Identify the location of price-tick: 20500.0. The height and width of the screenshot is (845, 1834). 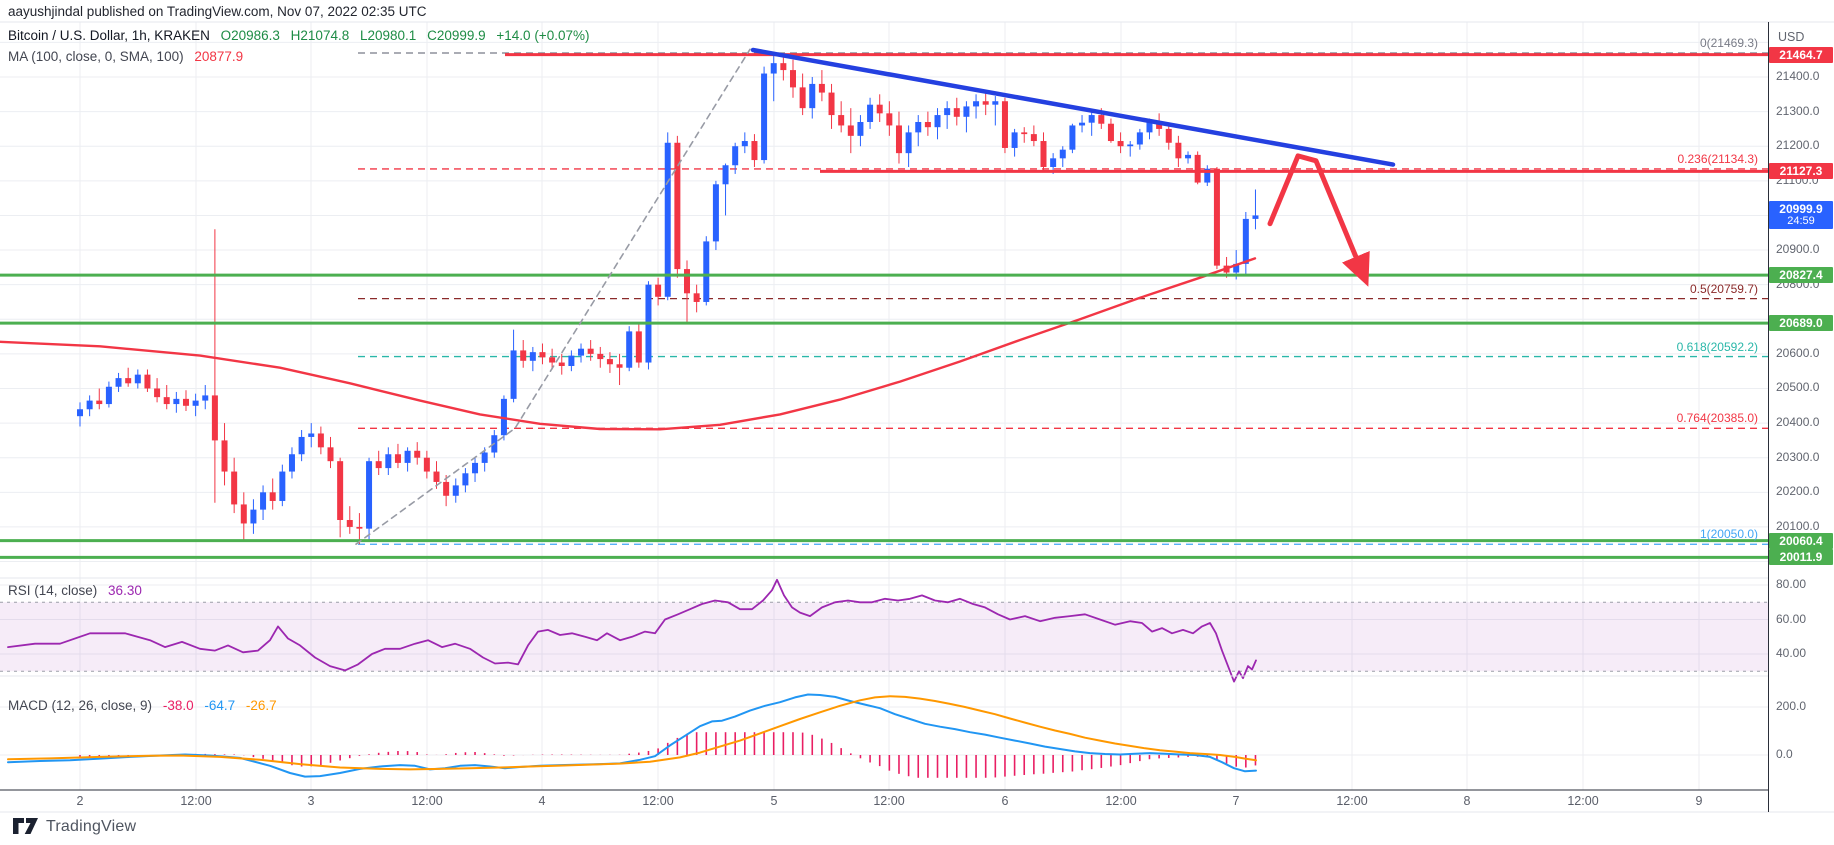
(1798, 387).